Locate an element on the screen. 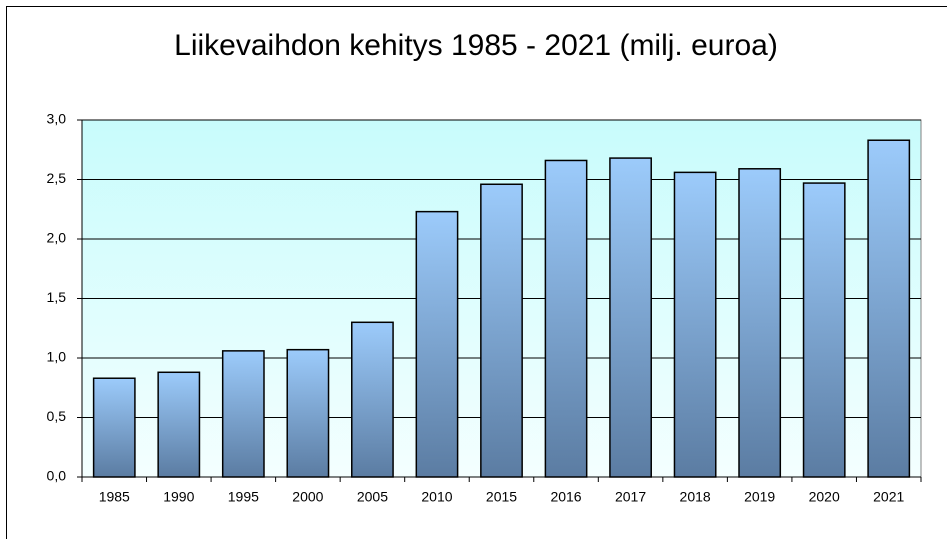 This screenshot has width=947, height=539. x-tick-label: 2020 is located at coordinates (824, 497).